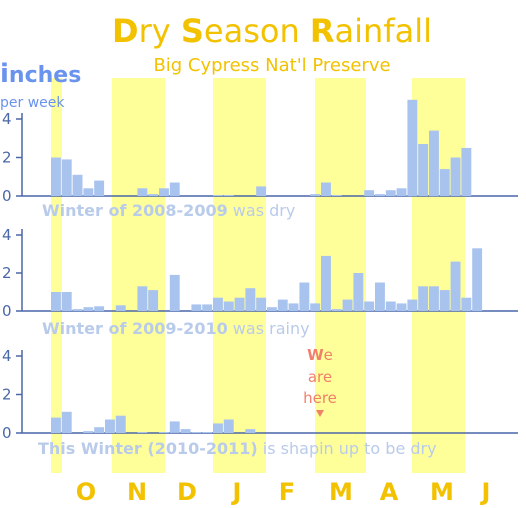 The width and height of the screenshot is (526, 508). I want to click on chart-title: Dry Season Rainfall, so click(272, 31).